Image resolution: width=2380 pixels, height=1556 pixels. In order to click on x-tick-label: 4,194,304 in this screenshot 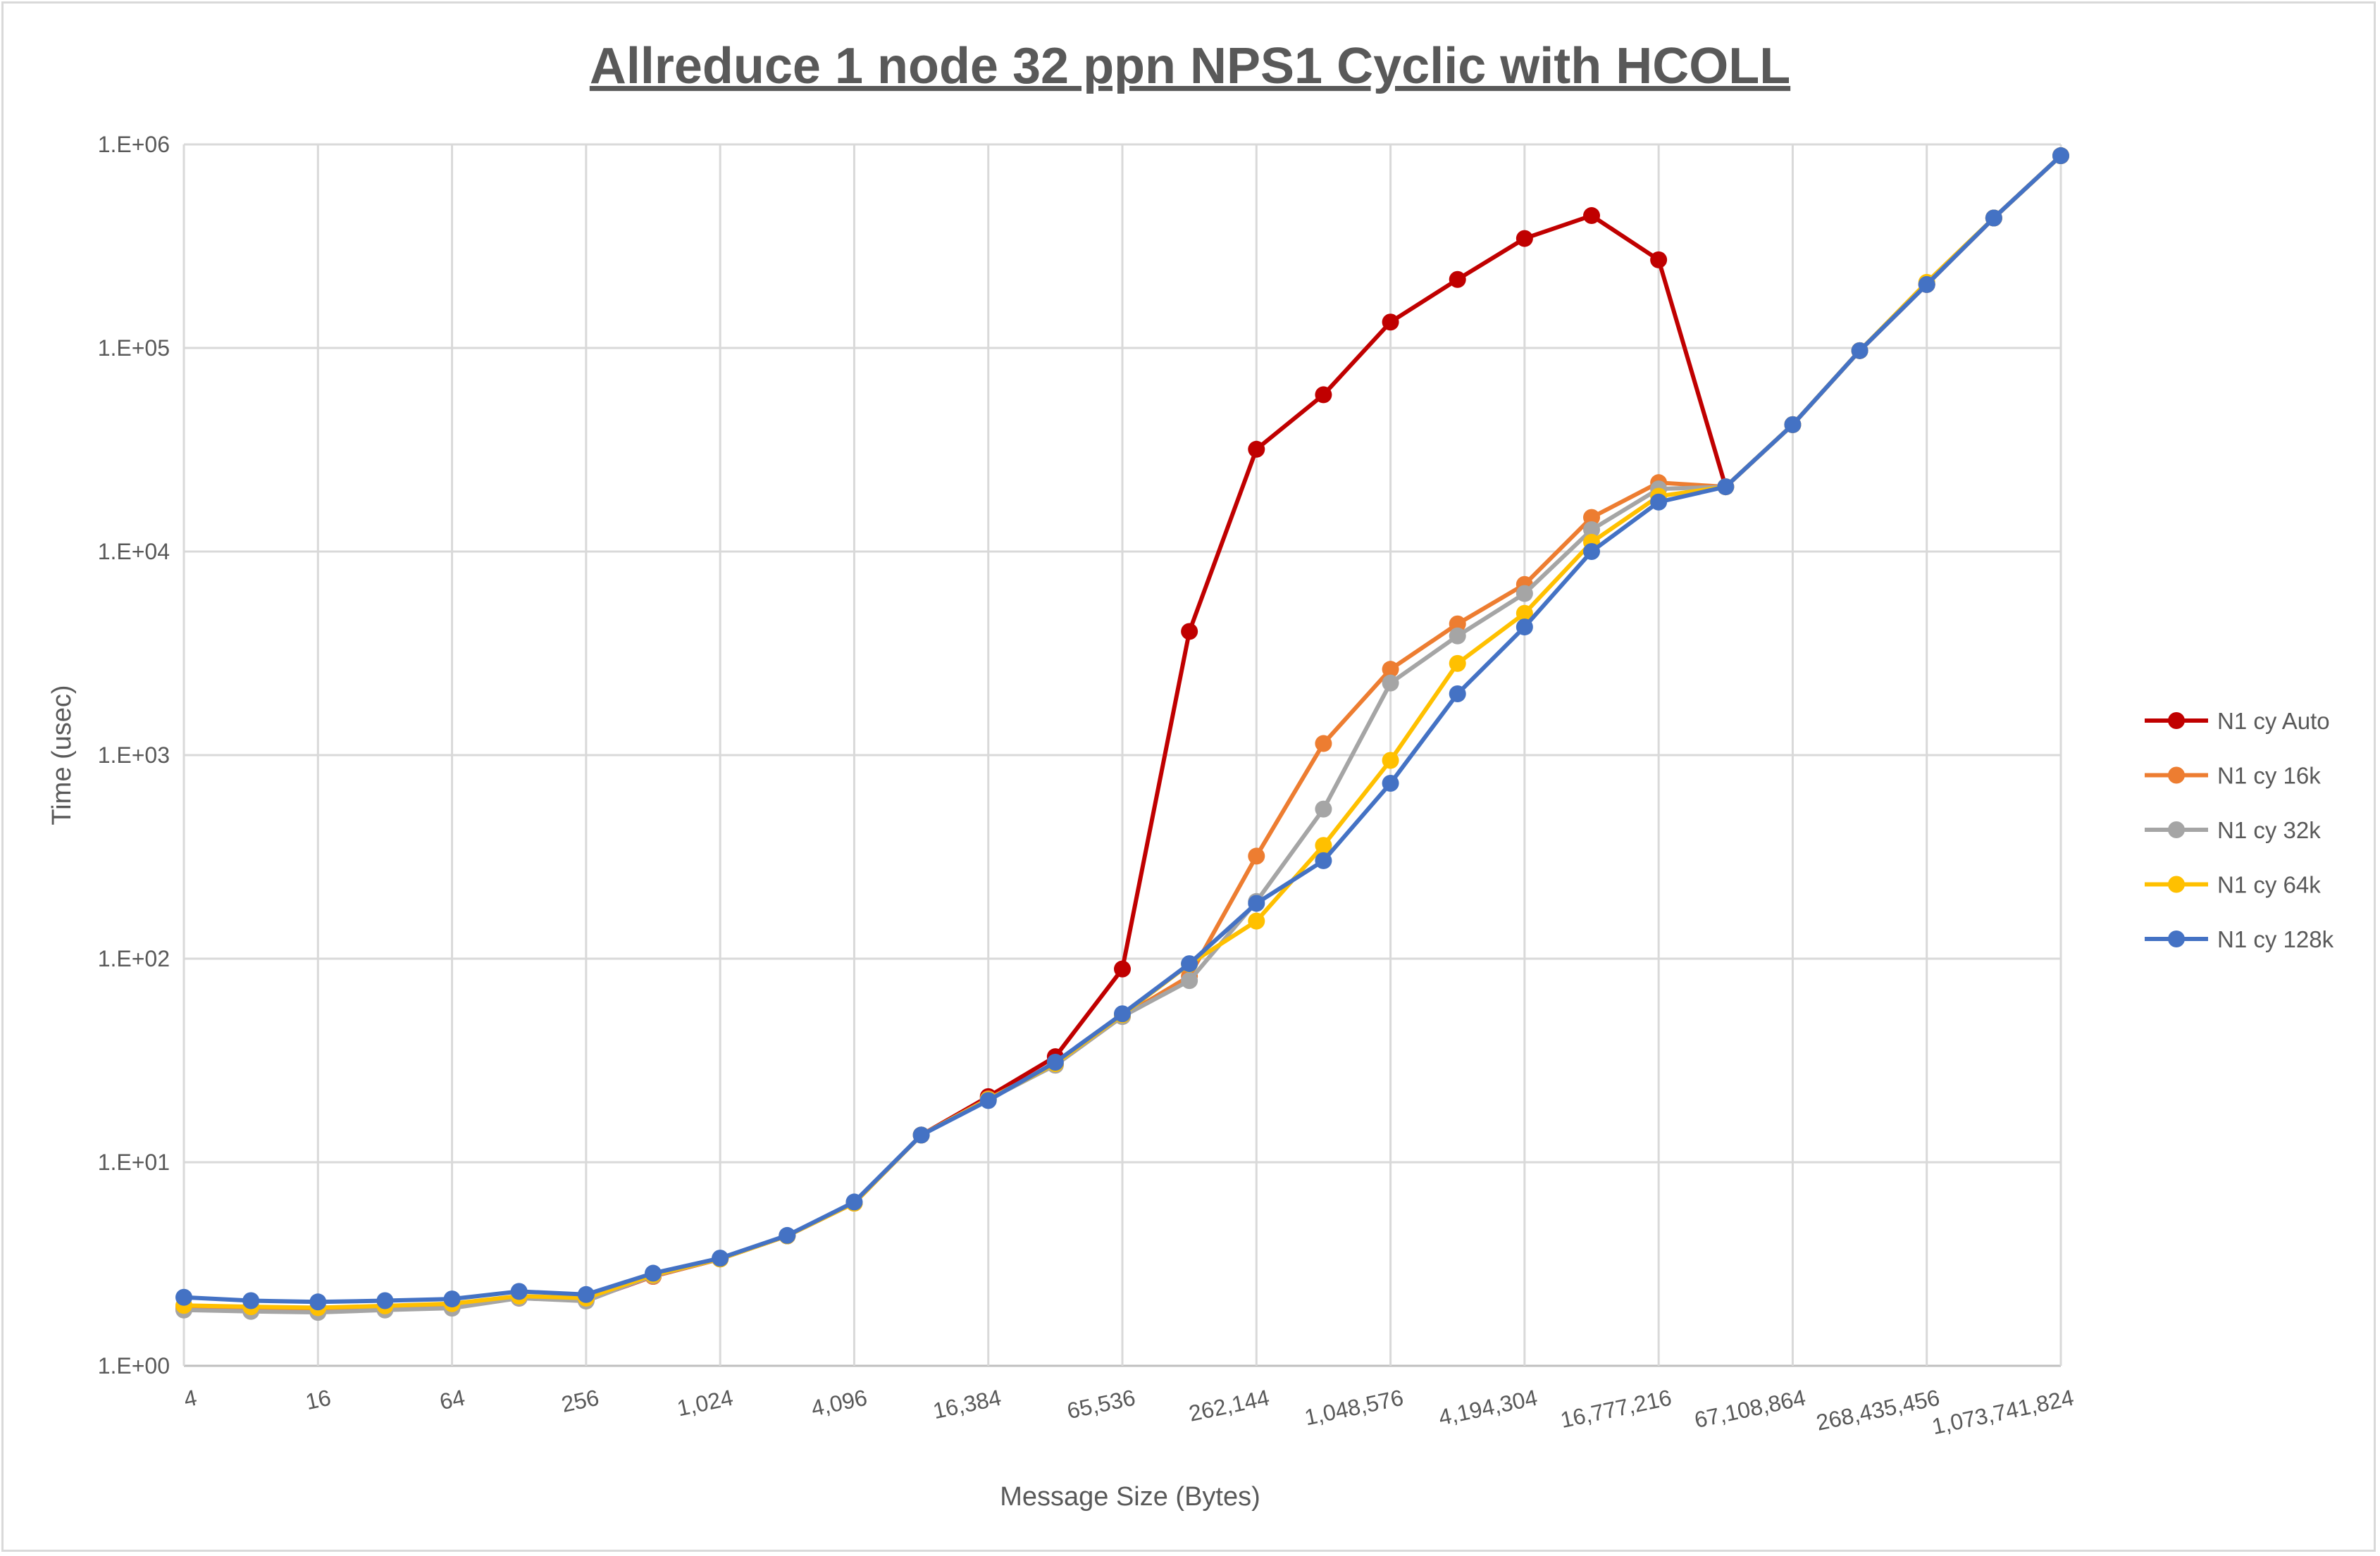, I will do `click(1488, 1408)`.